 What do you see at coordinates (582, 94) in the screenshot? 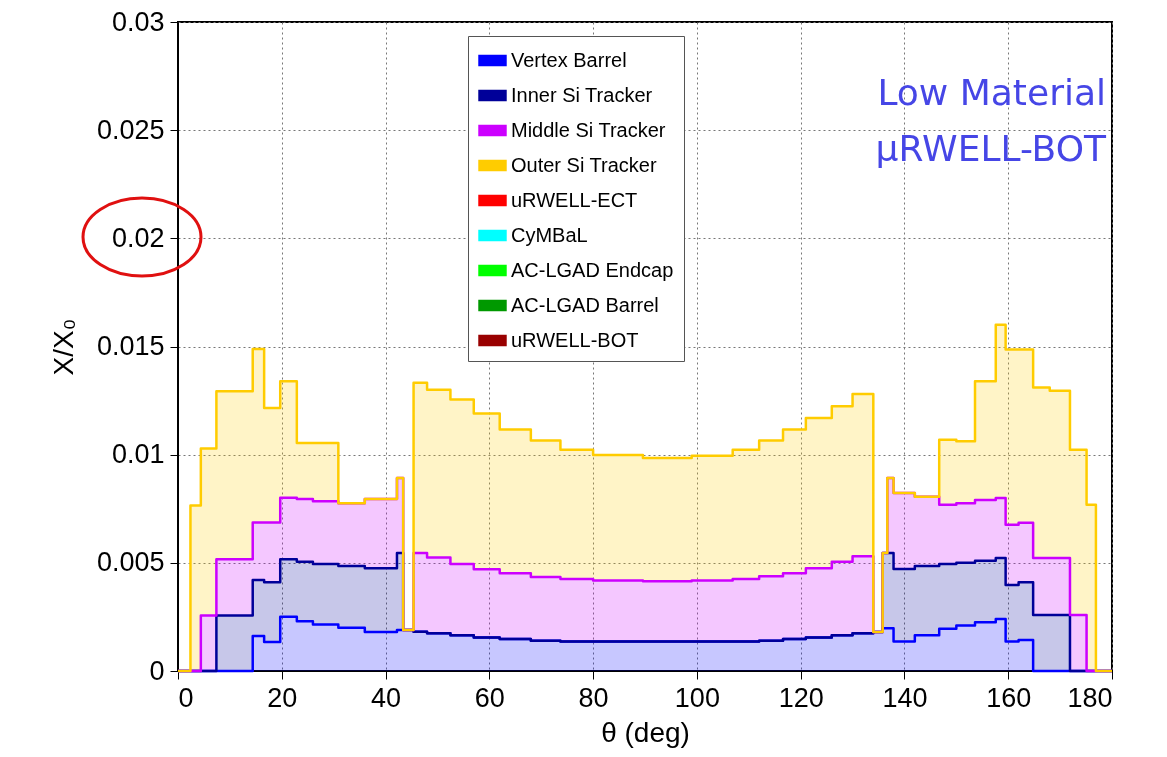
I see `legend-label: Inner Si Tracker` at bounding box center [582, 94].